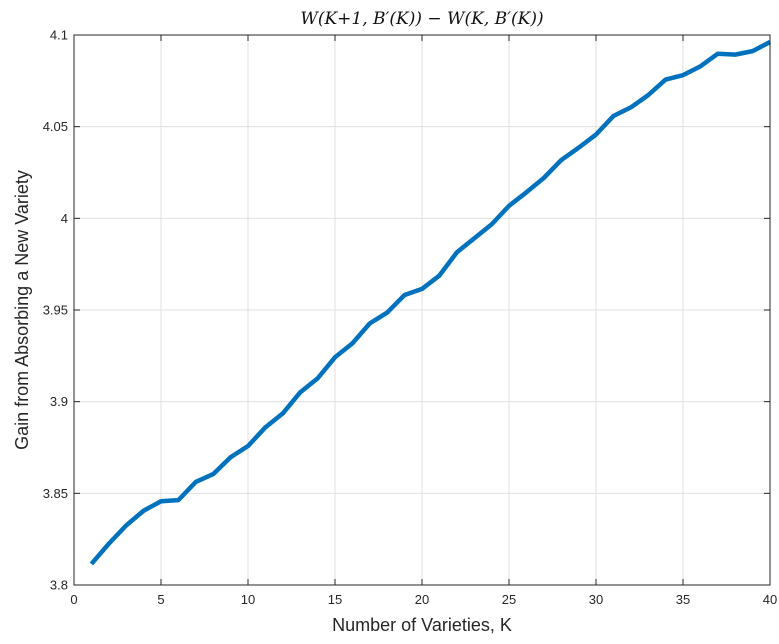 This screenshot has height=644, width=779. I want to click on x-axis-label: Number of Varieties, K, so click(422, 625).